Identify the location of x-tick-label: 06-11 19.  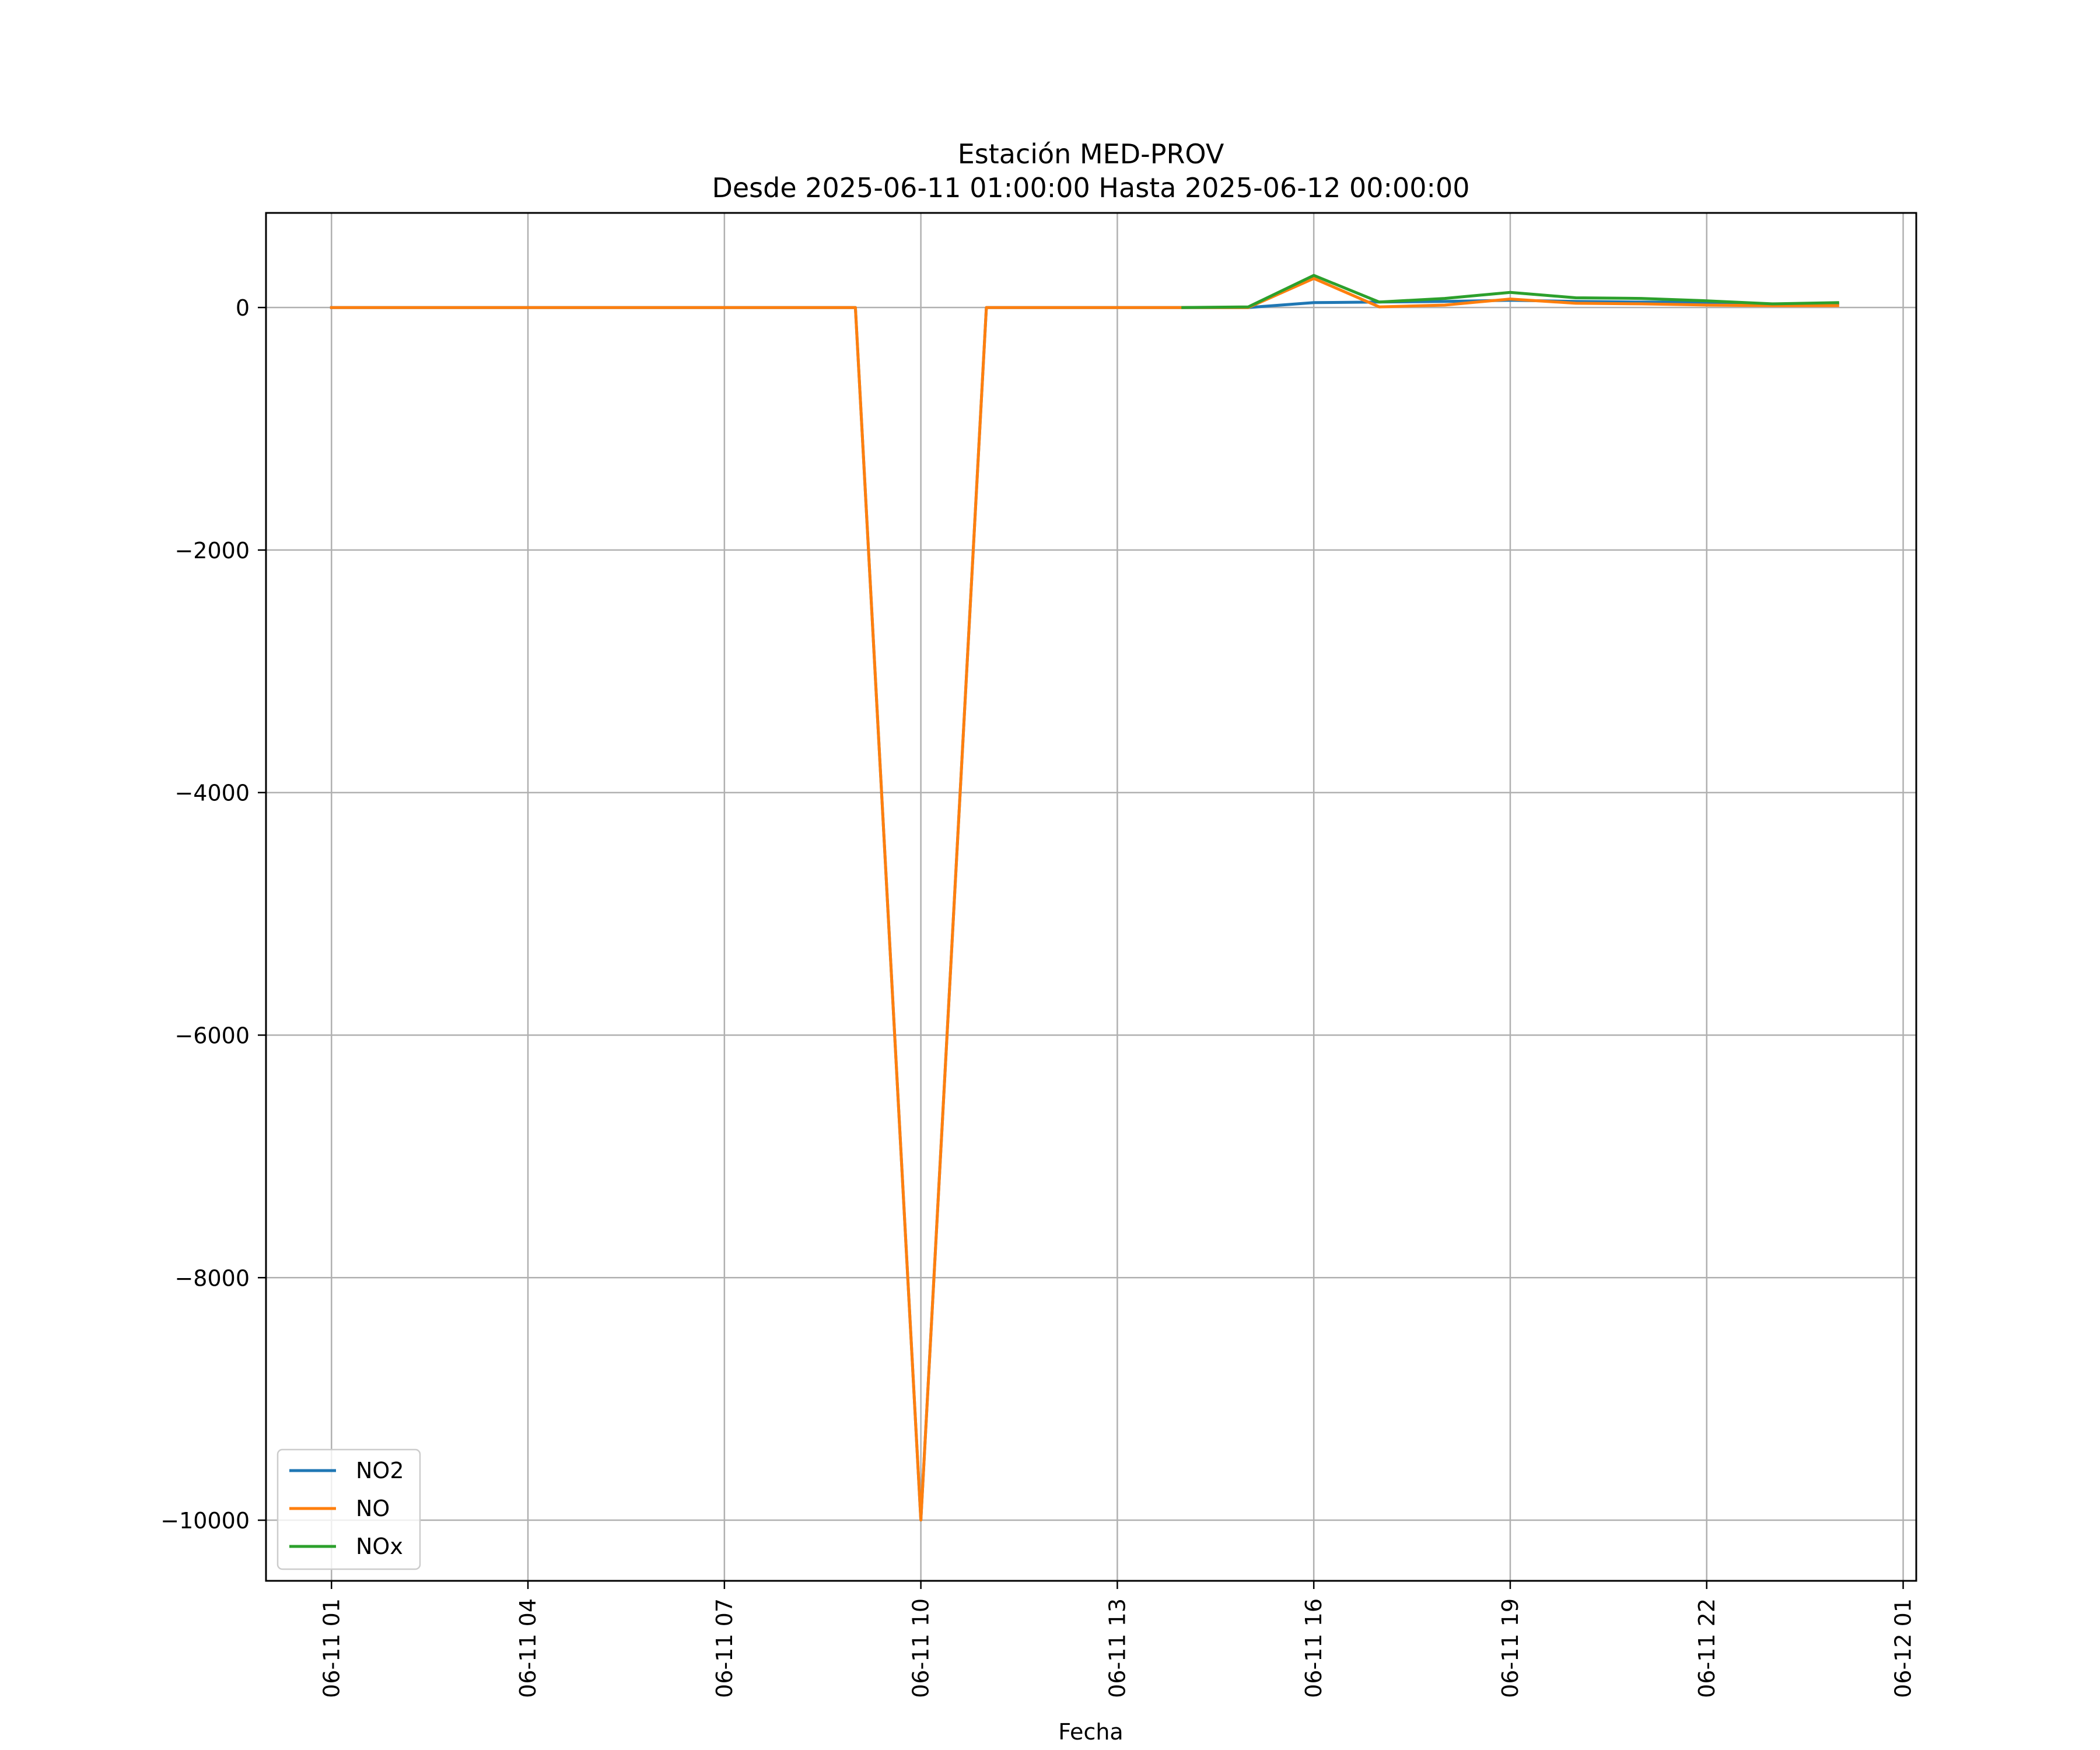
(1510, 1648).